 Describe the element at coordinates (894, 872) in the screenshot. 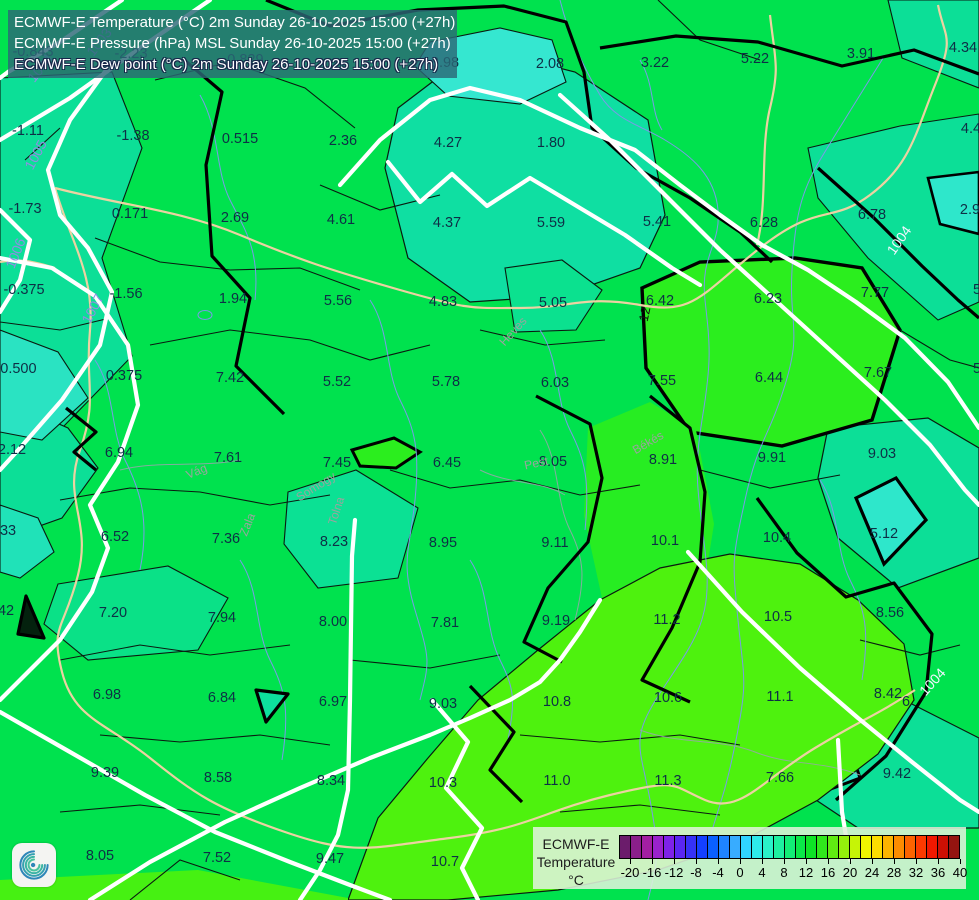

I see `legend-tick-label: 28` at that location.